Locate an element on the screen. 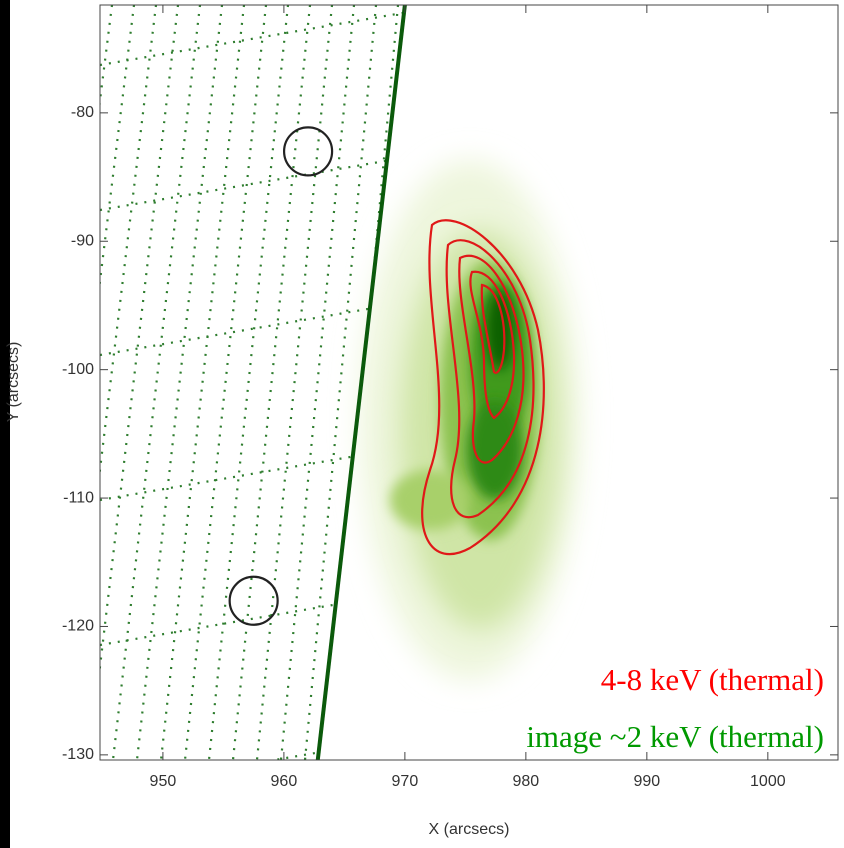  y-tick-label: -130 is located at coordinates (78, 754).